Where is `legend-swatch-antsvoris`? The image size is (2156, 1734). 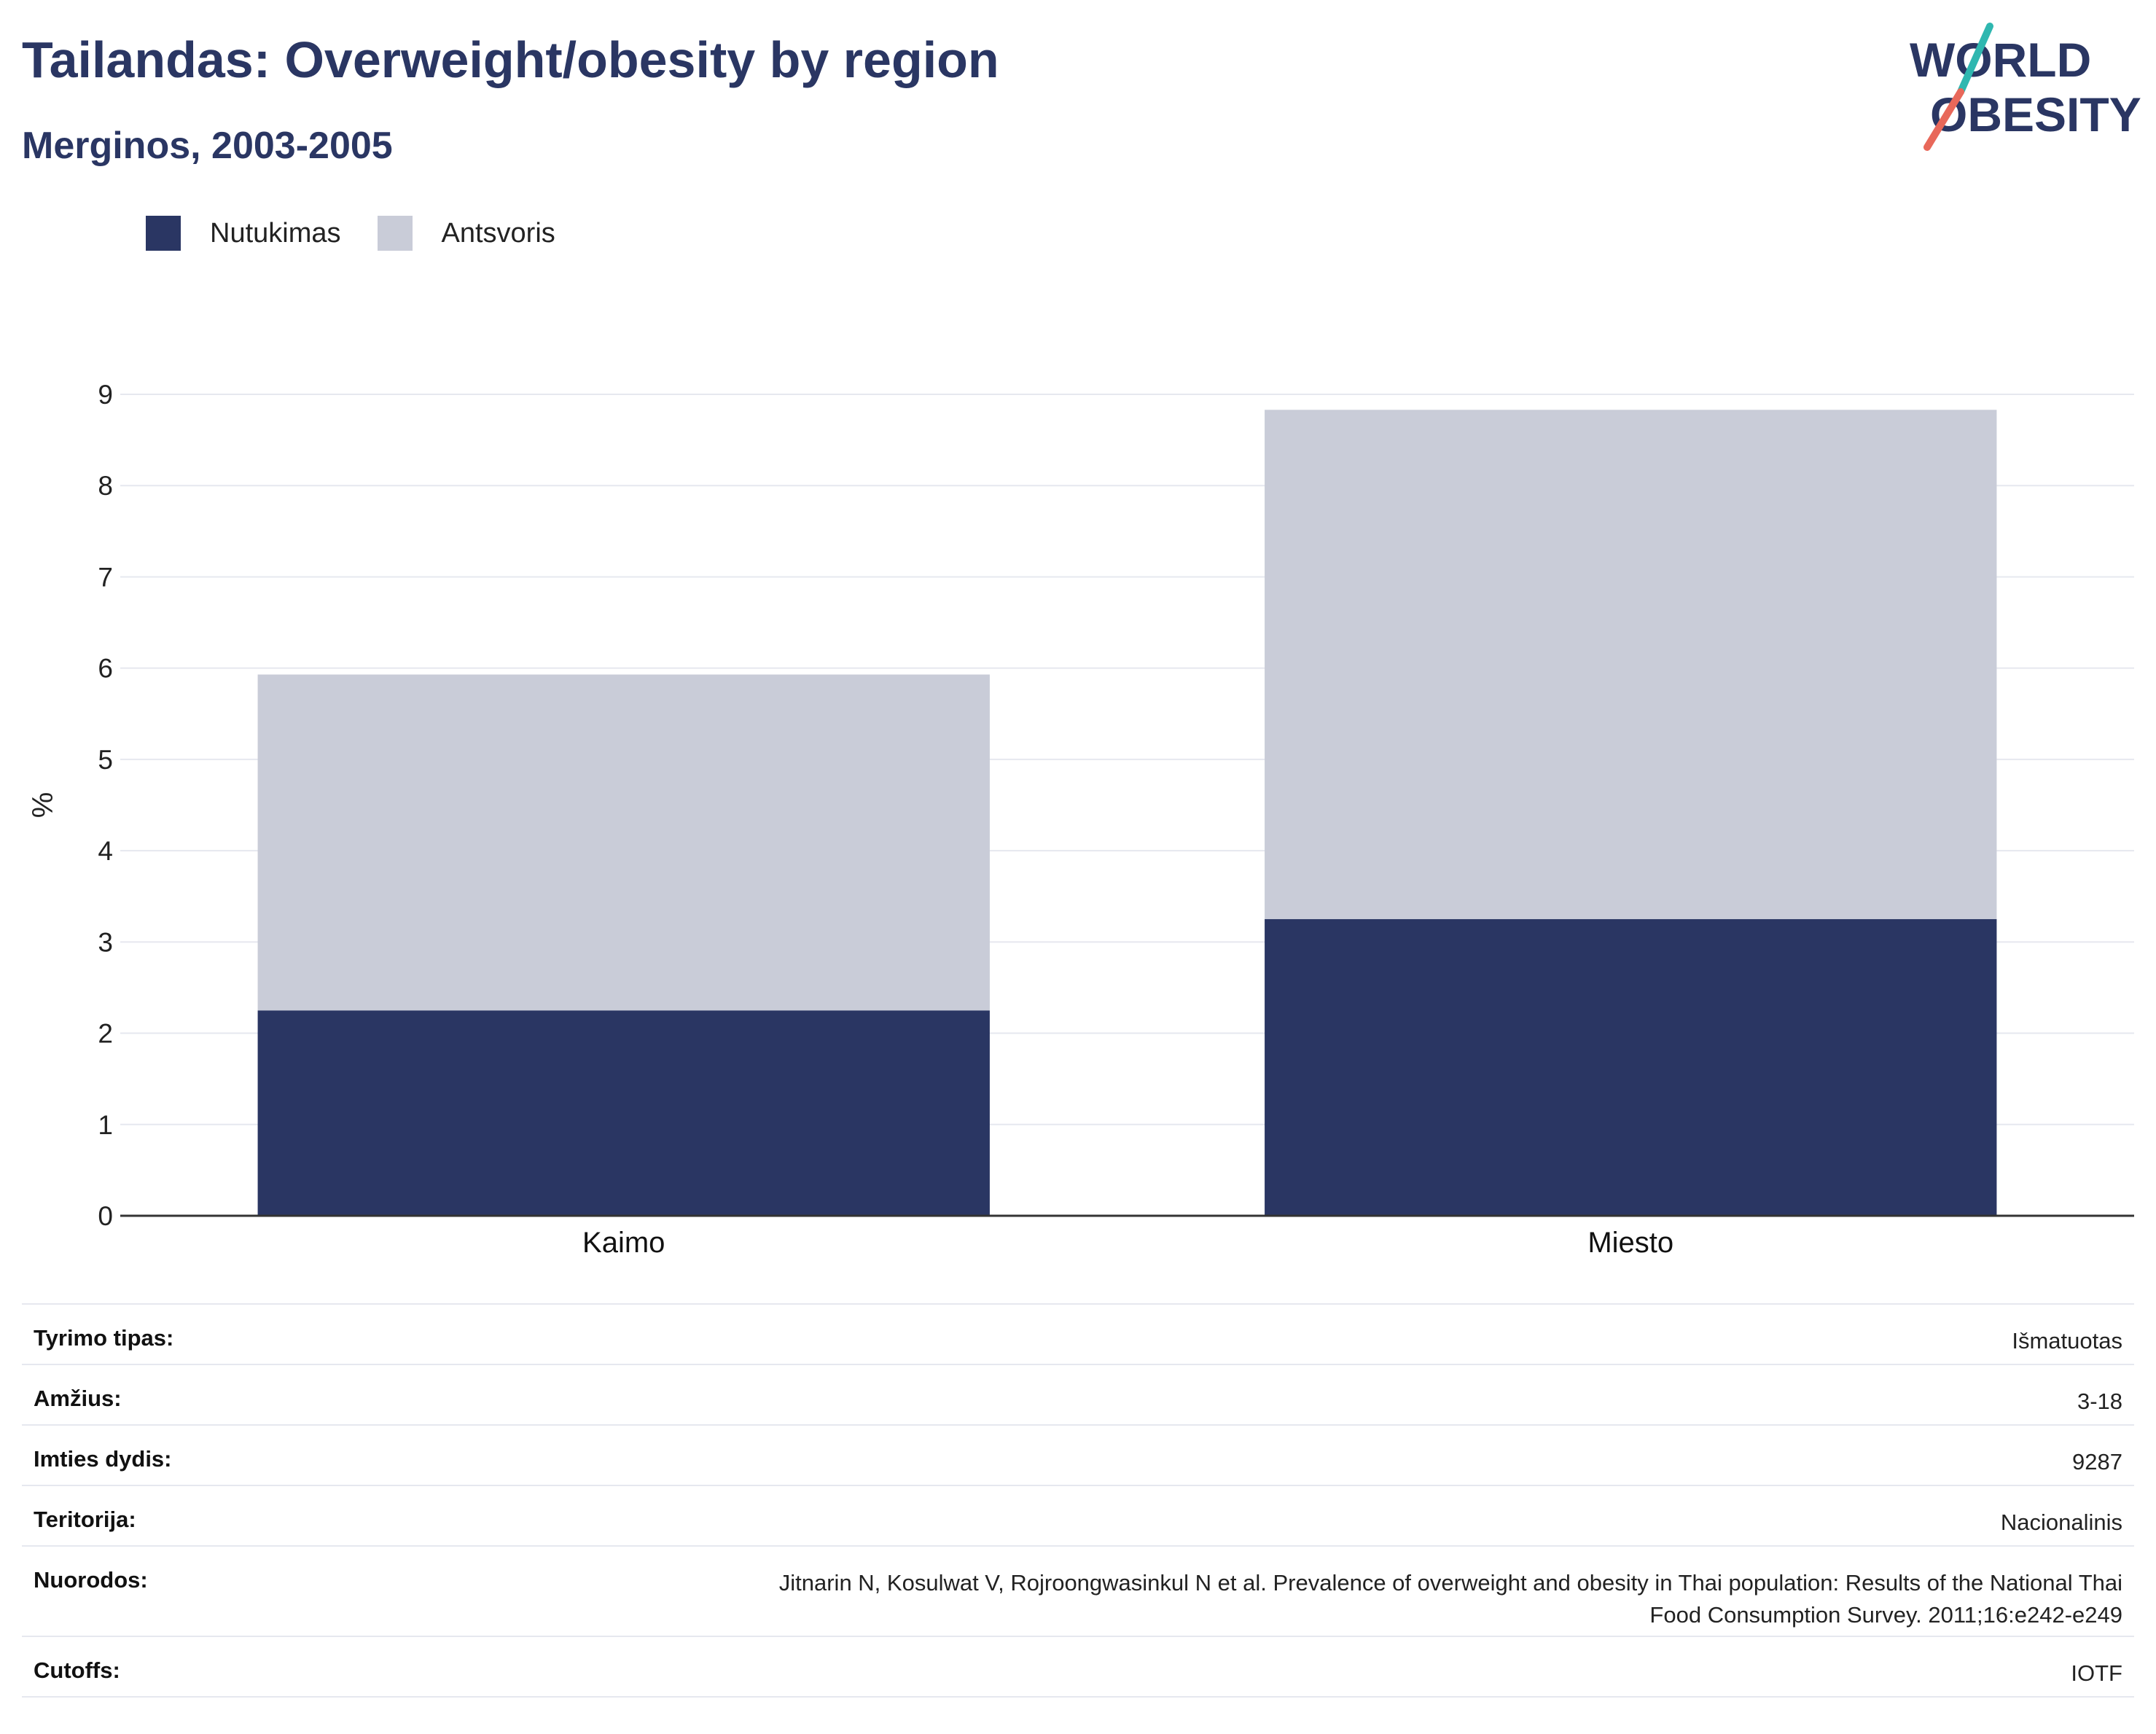 legend-swatch-antsvoris is located at coordinates (395, 234).